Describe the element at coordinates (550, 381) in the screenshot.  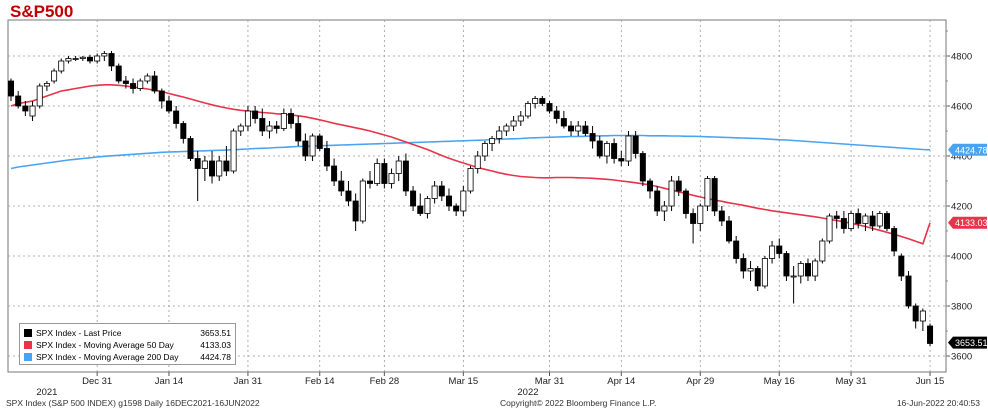
I see `x-tick-label: Mar 31` at that location.